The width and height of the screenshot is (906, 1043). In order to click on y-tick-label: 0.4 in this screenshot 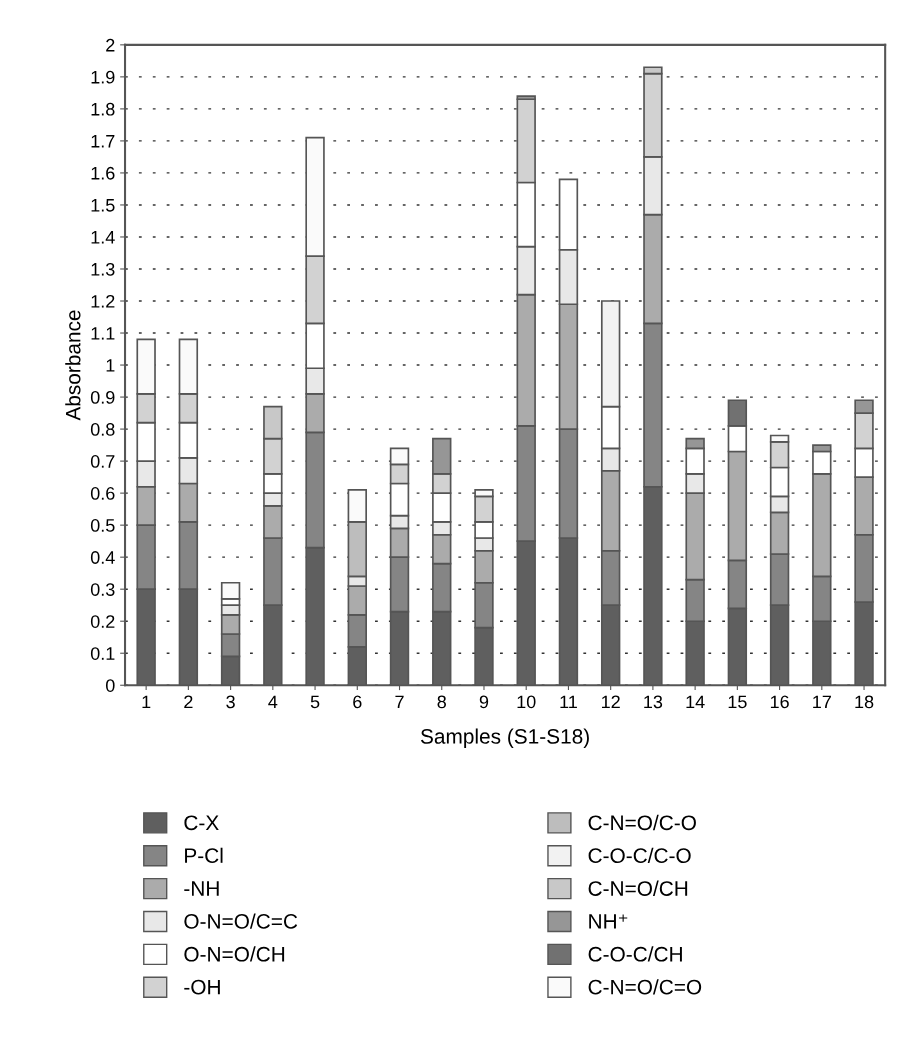, I will do `click(102, 557)`.